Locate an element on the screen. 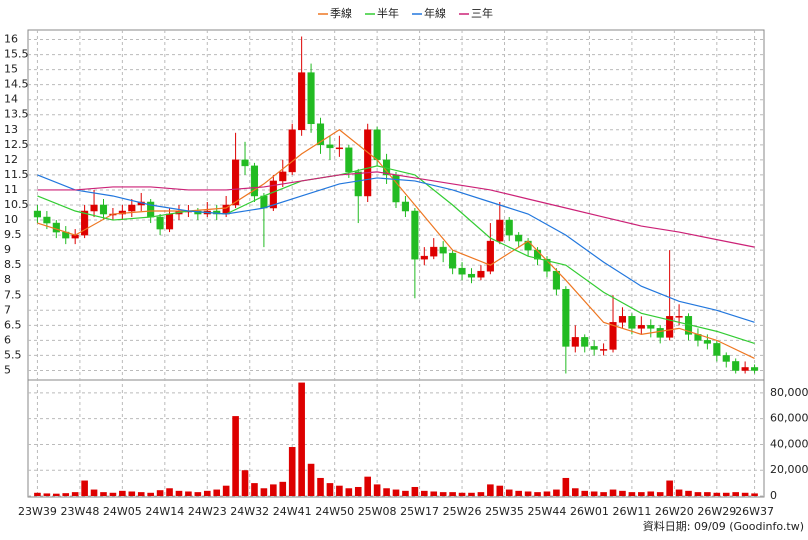 The width and height of the screenshot is (808, 540). y-tick-label: 9 is located at coordinates (7, 249).